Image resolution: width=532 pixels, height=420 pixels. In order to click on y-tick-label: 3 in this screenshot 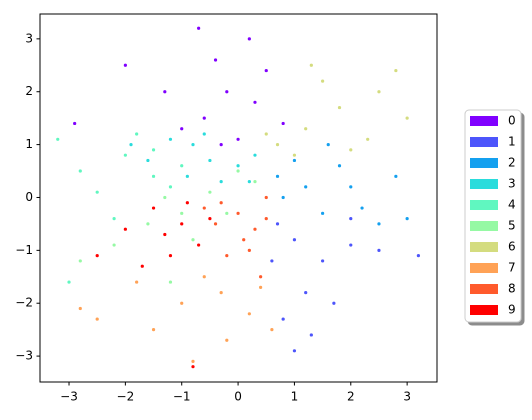, I will do `click(29, 38)`.